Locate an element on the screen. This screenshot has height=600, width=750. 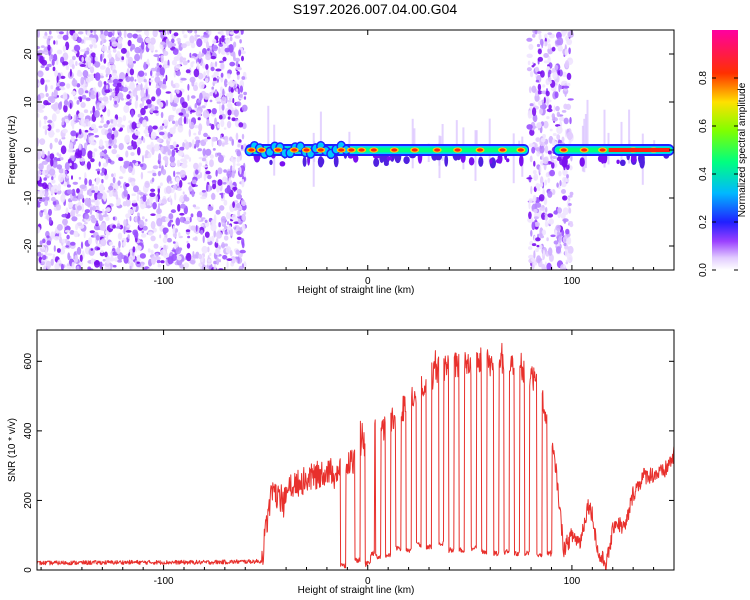
colorbar-tick-label: 0.0 is located at coordinates (703, 270).